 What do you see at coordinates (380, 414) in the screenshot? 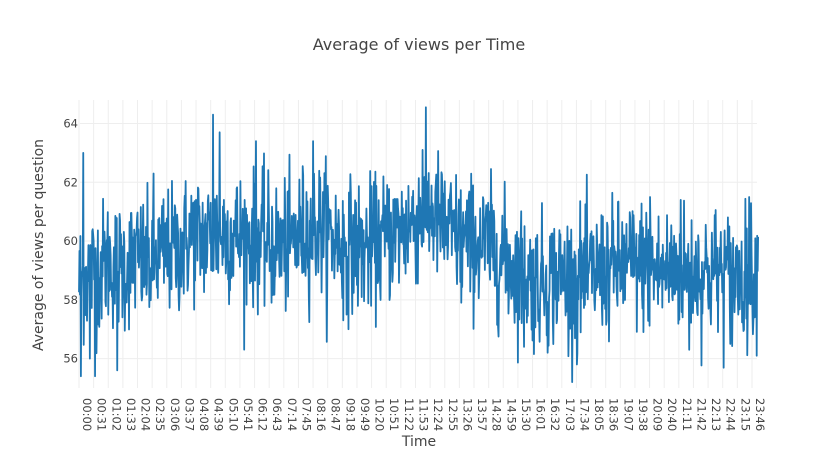
I see `x-tick-label: 10:20` at bounding box center [380, 414].